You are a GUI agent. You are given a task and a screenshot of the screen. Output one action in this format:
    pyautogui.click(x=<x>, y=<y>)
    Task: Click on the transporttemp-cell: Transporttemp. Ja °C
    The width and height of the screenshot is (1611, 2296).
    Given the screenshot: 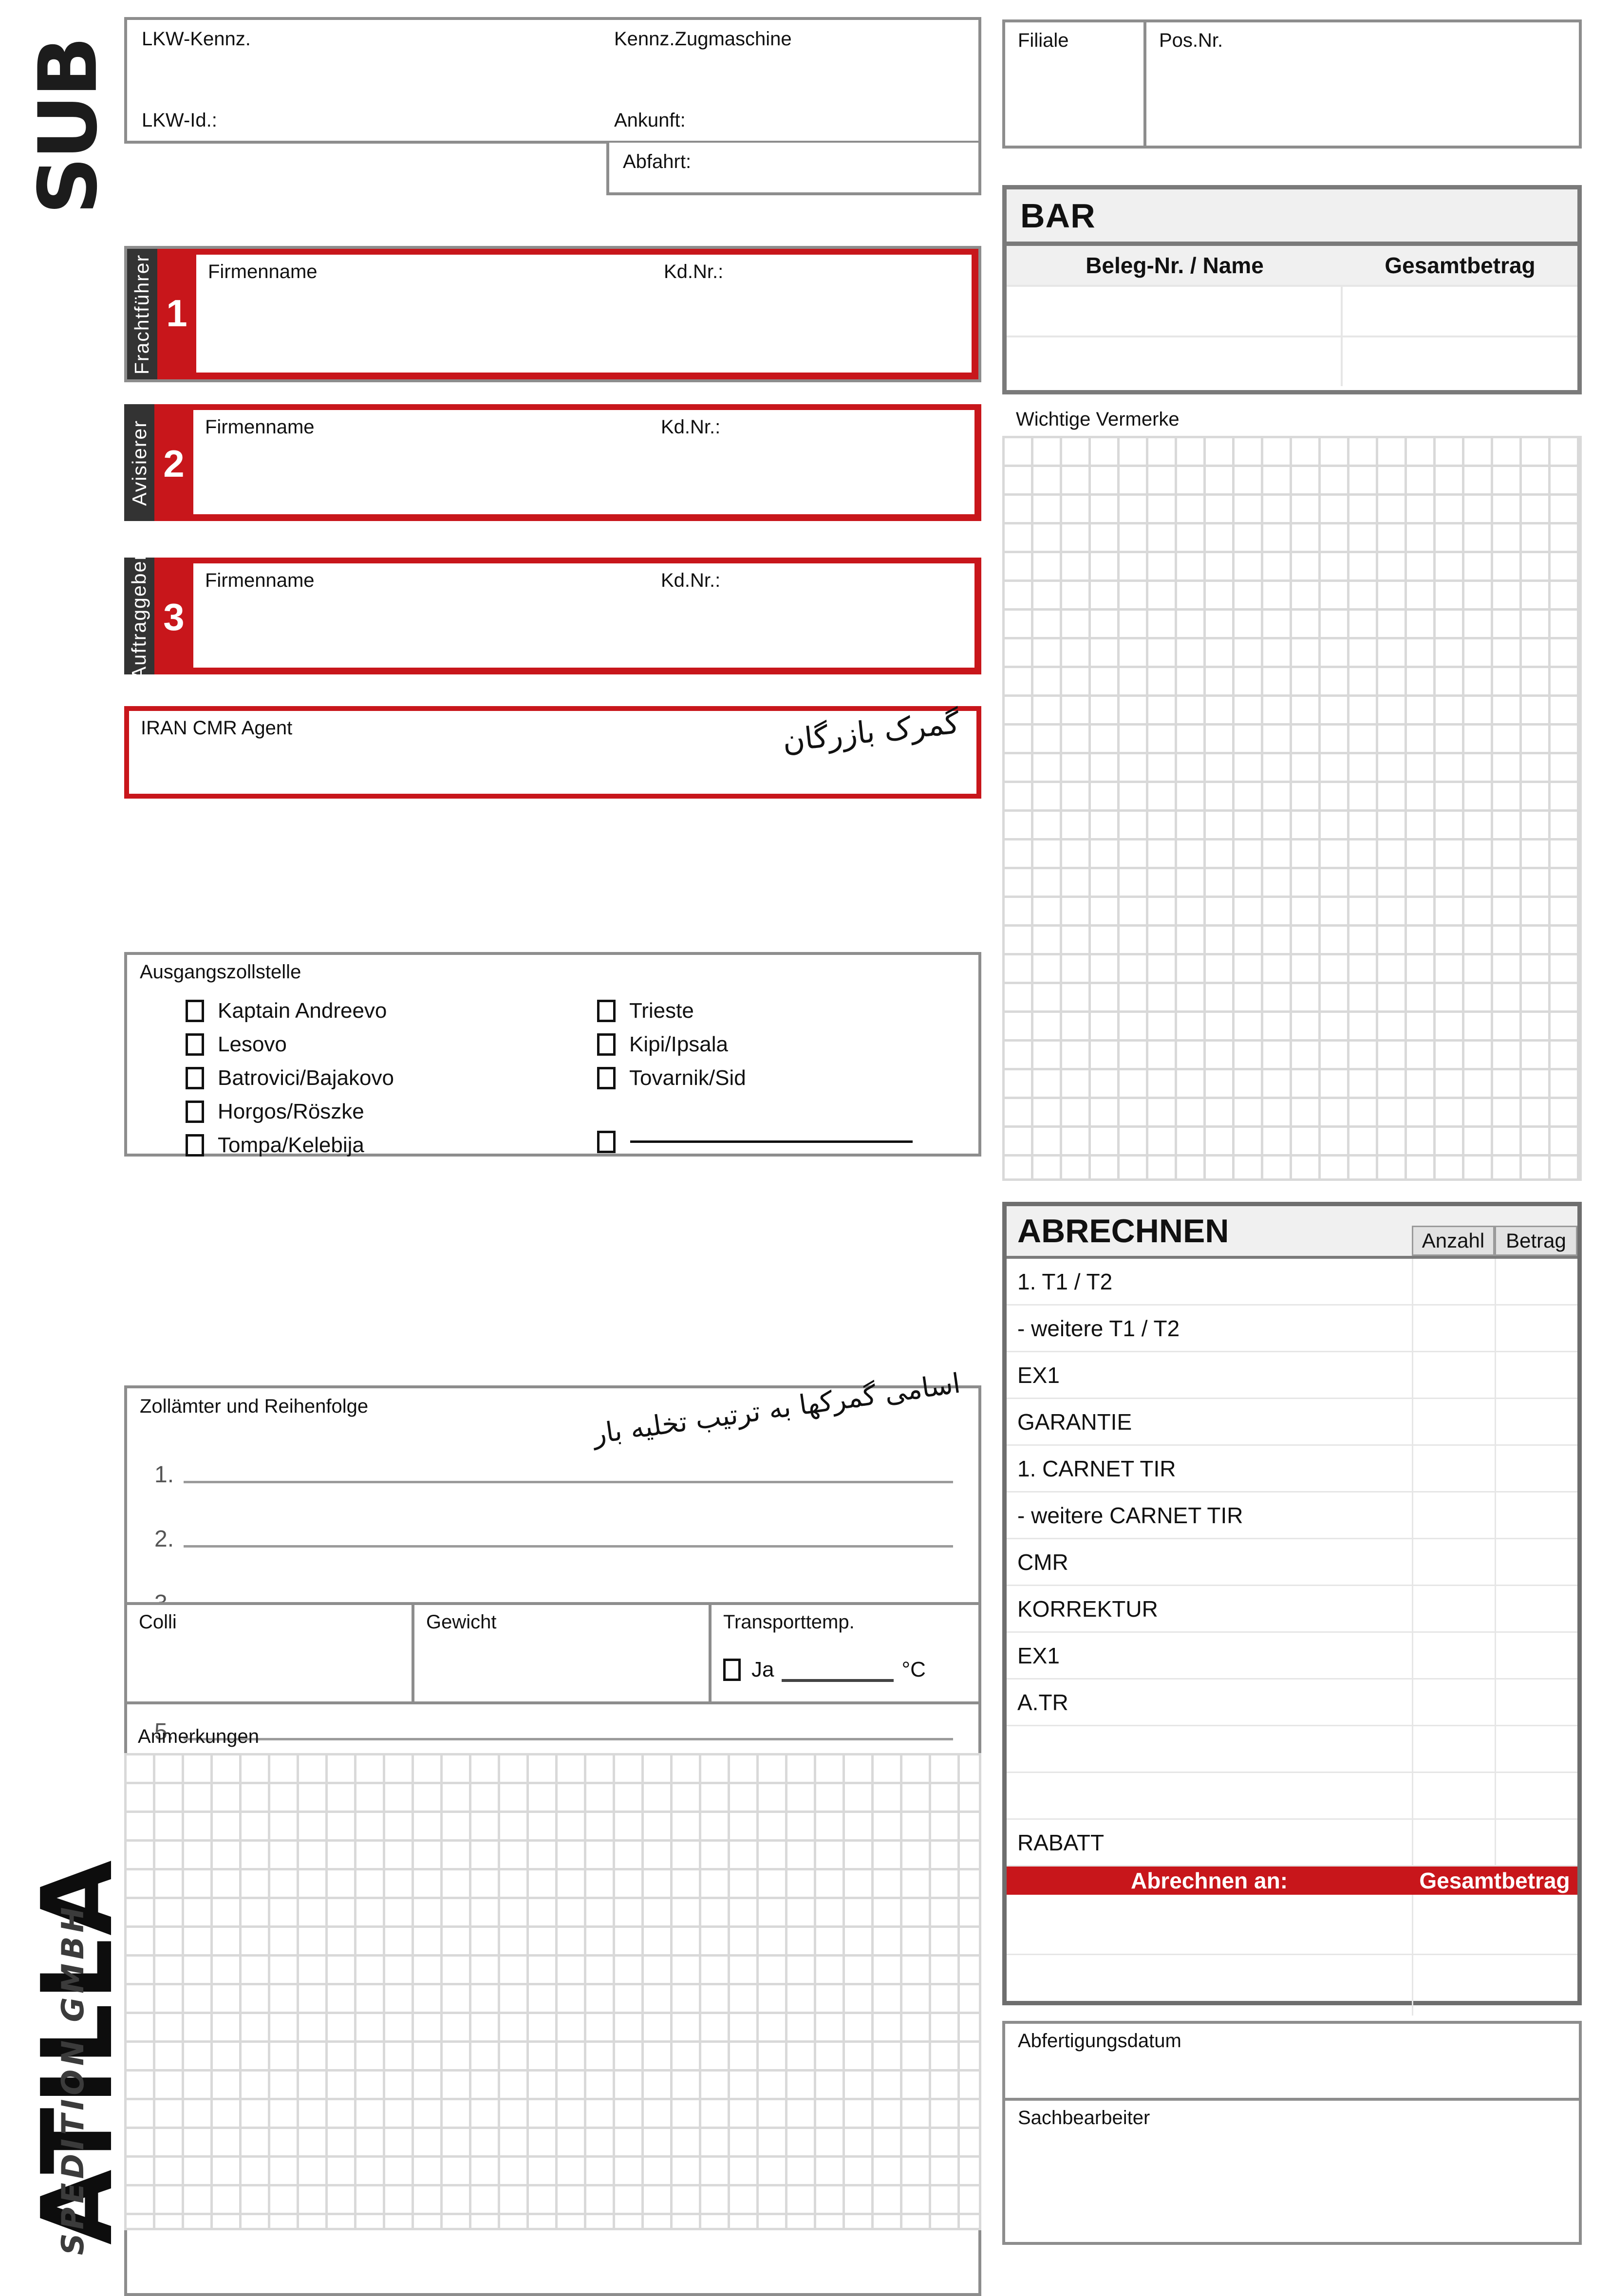 What is the action you would take?
    pyautogui.click(x=845, y=1653)
    